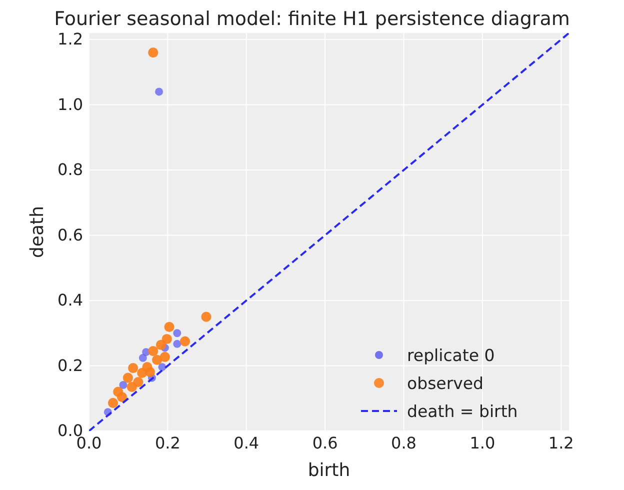  I want to click on x-tick-label: 0.4, so click(247, 442).